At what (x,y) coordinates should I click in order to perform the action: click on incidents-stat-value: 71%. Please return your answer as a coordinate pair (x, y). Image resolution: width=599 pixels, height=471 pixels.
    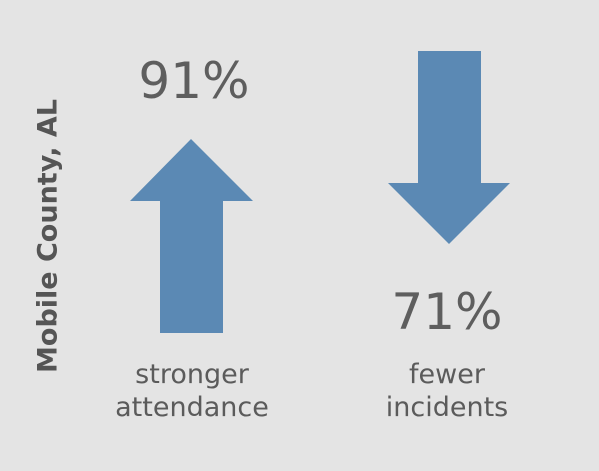
    Looking at the image, I should click on (447, 312).